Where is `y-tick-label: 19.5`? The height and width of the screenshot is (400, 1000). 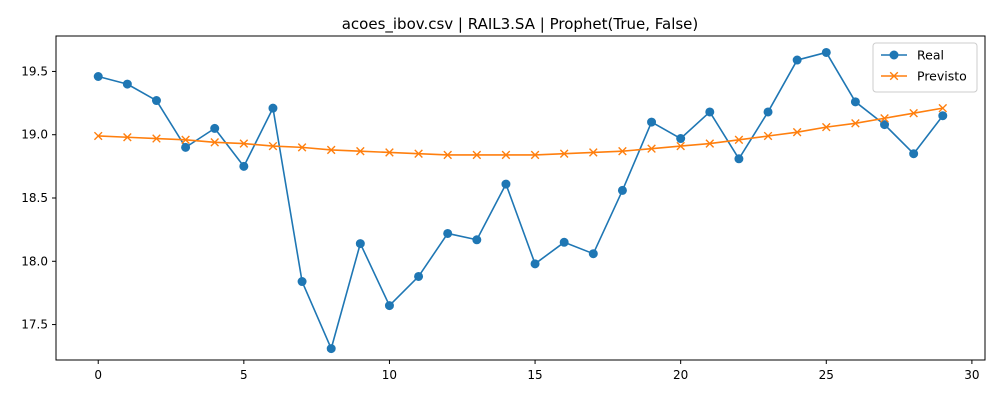
y-tick-label: 19.5 is located at coordinates (34, 71).